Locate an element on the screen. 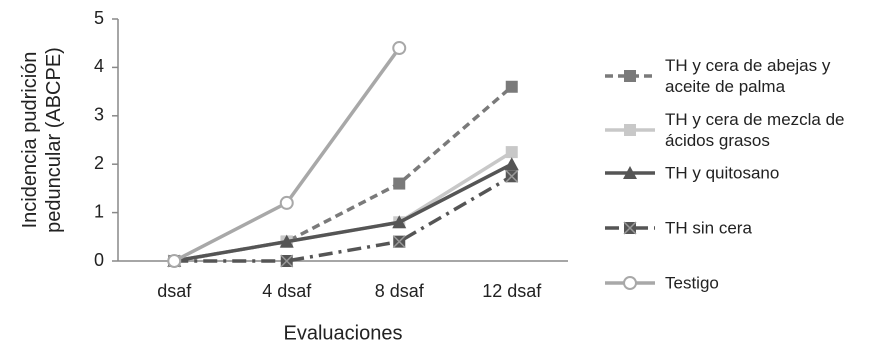 The image size is (872, 345). legend-label: TH sin cera is located at coordinates (708, 228).